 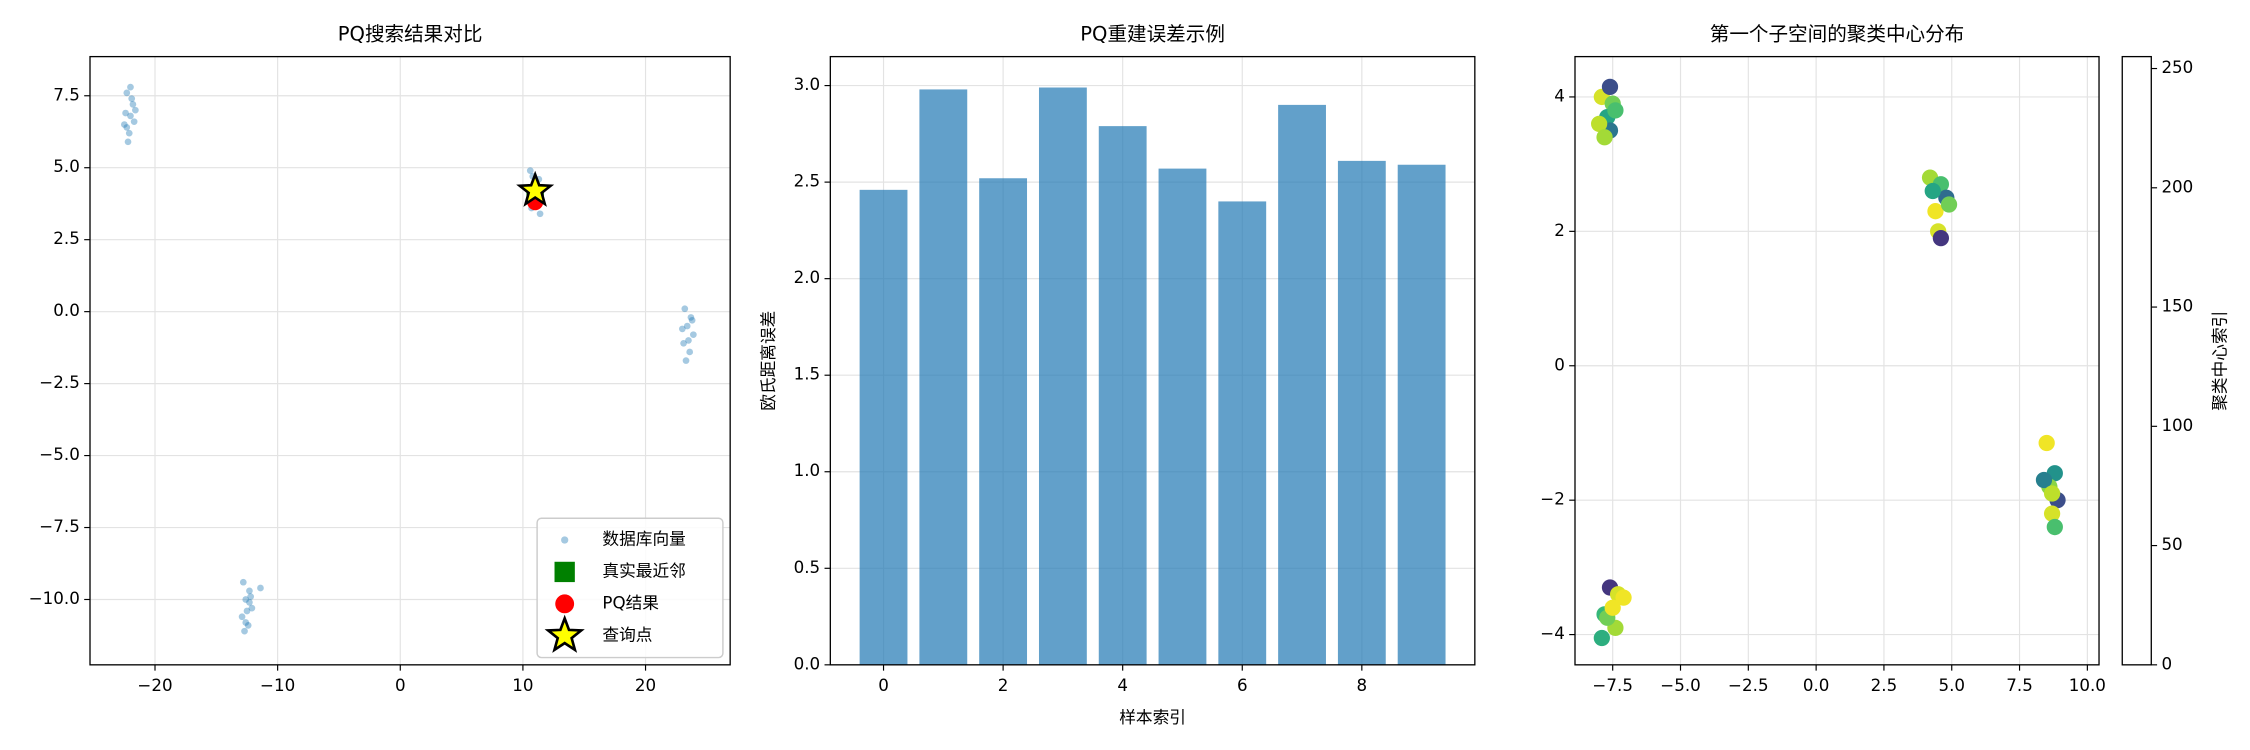 I want to click on y-tick-label: −5.0, so click(x=59, y=454).